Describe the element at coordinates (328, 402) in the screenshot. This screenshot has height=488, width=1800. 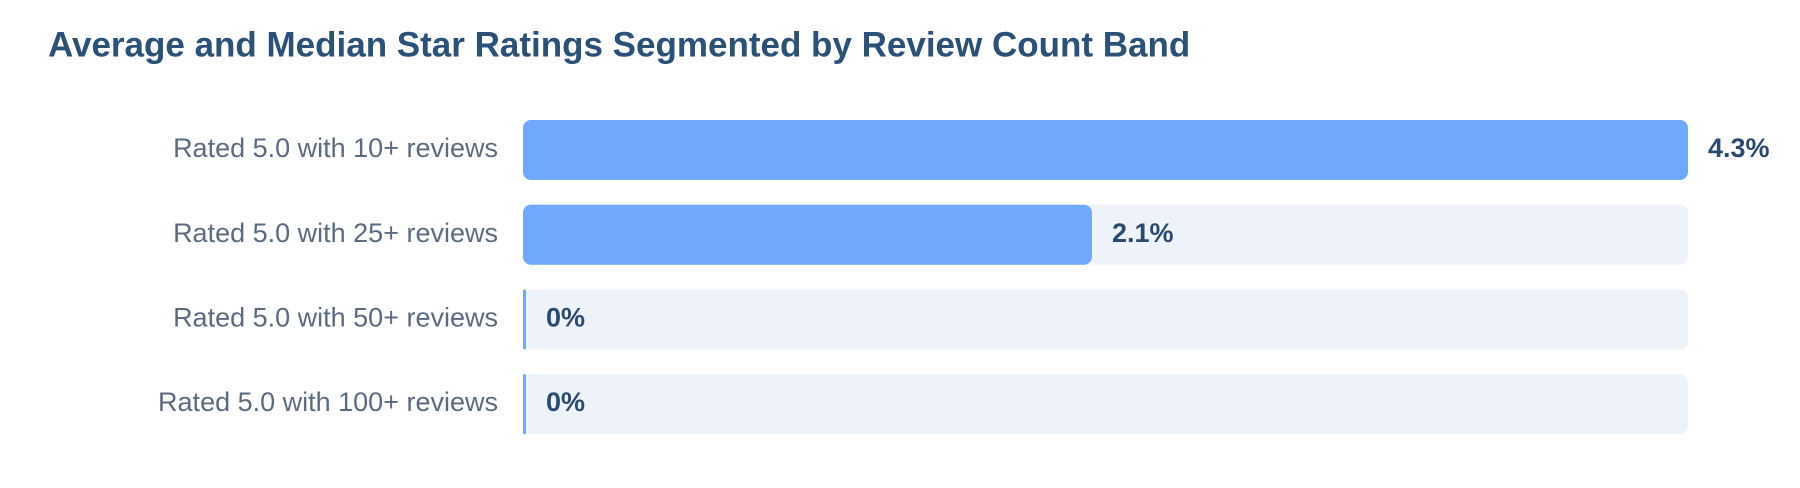
I see `category-label: Rated 5.0 with 100+ reviews` at that location.